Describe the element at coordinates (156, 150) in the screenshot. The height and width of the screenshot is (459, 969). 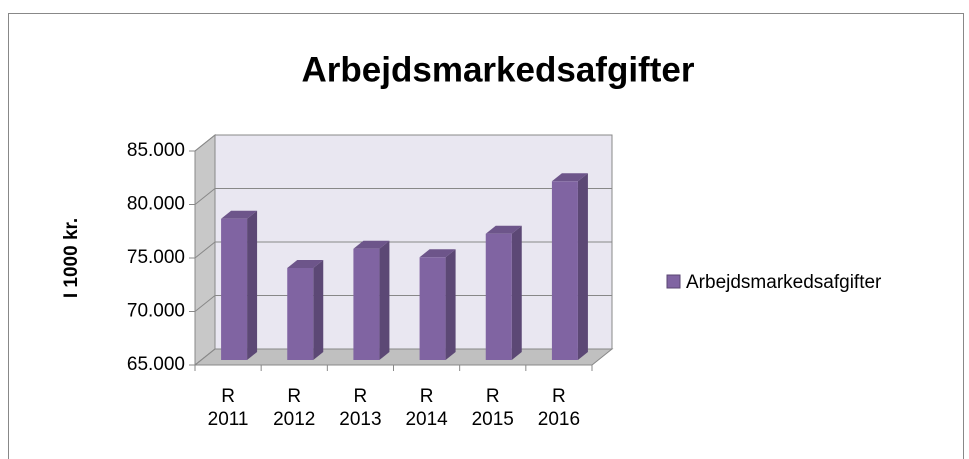
I see `y-tick-label: 85.000` at that location.